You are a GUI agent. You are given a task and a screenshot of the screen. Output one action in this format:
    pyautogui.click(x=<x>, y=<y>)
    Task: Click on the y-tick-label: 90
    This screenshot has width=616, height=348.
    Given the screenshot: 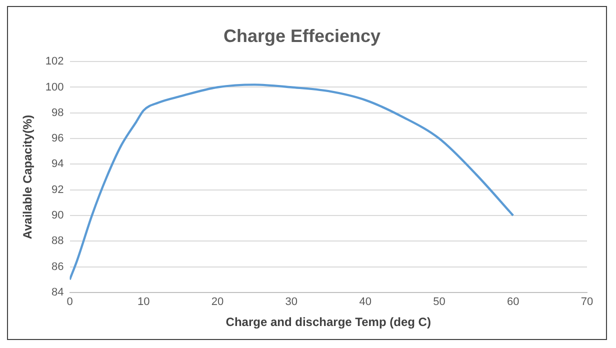 What is the action you would take?
    pyautogui.click(x=58, y=216)
    